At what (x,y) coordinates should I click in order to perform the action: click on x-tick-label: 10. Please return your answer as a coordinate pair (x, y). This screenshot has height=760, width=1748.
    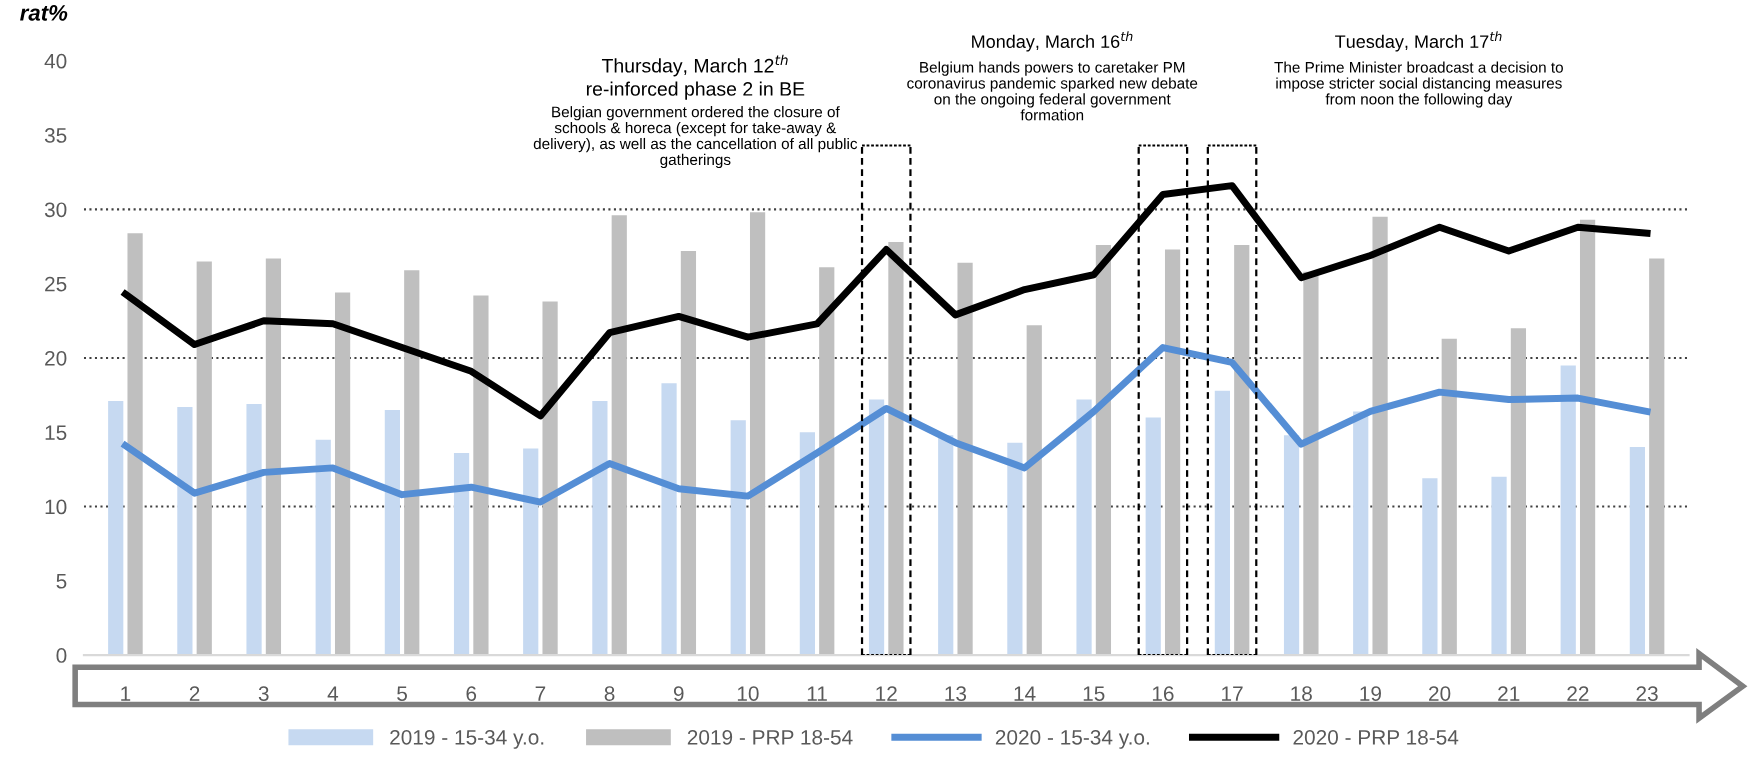
    Looking at the image, I should click on (748, 693).